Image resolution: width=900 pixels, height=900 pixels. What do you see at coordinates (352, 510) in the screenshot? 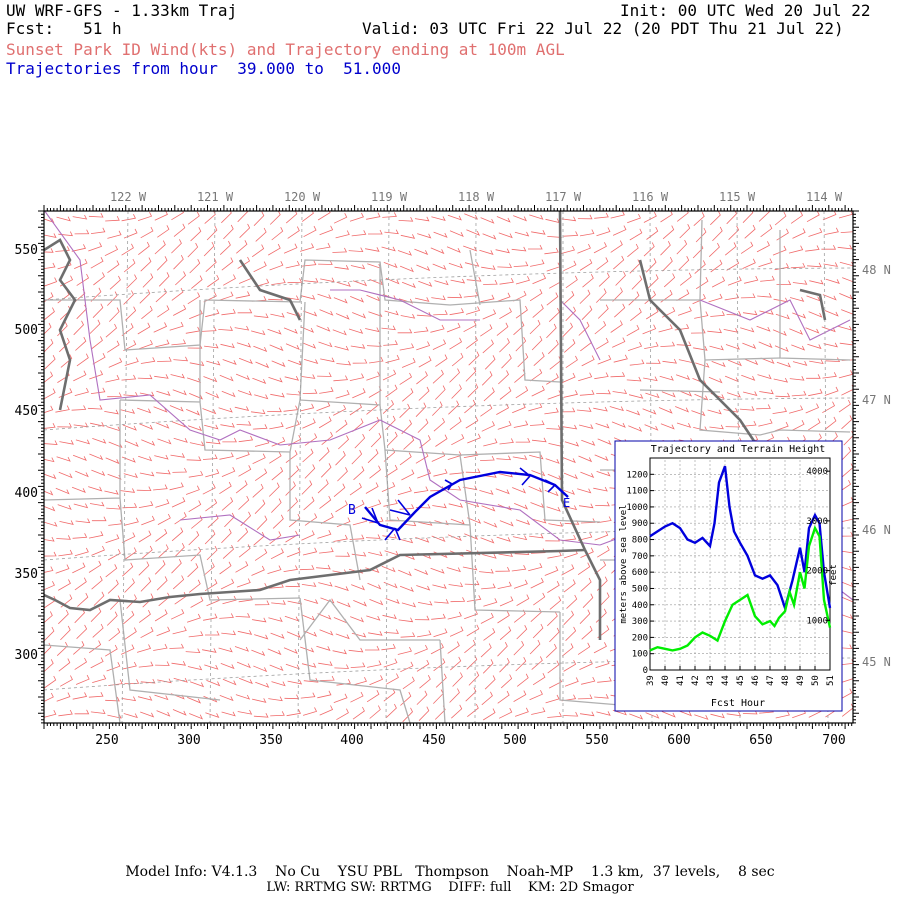
I see `trajectory-start-label: B` at bounding box center [352, 510].